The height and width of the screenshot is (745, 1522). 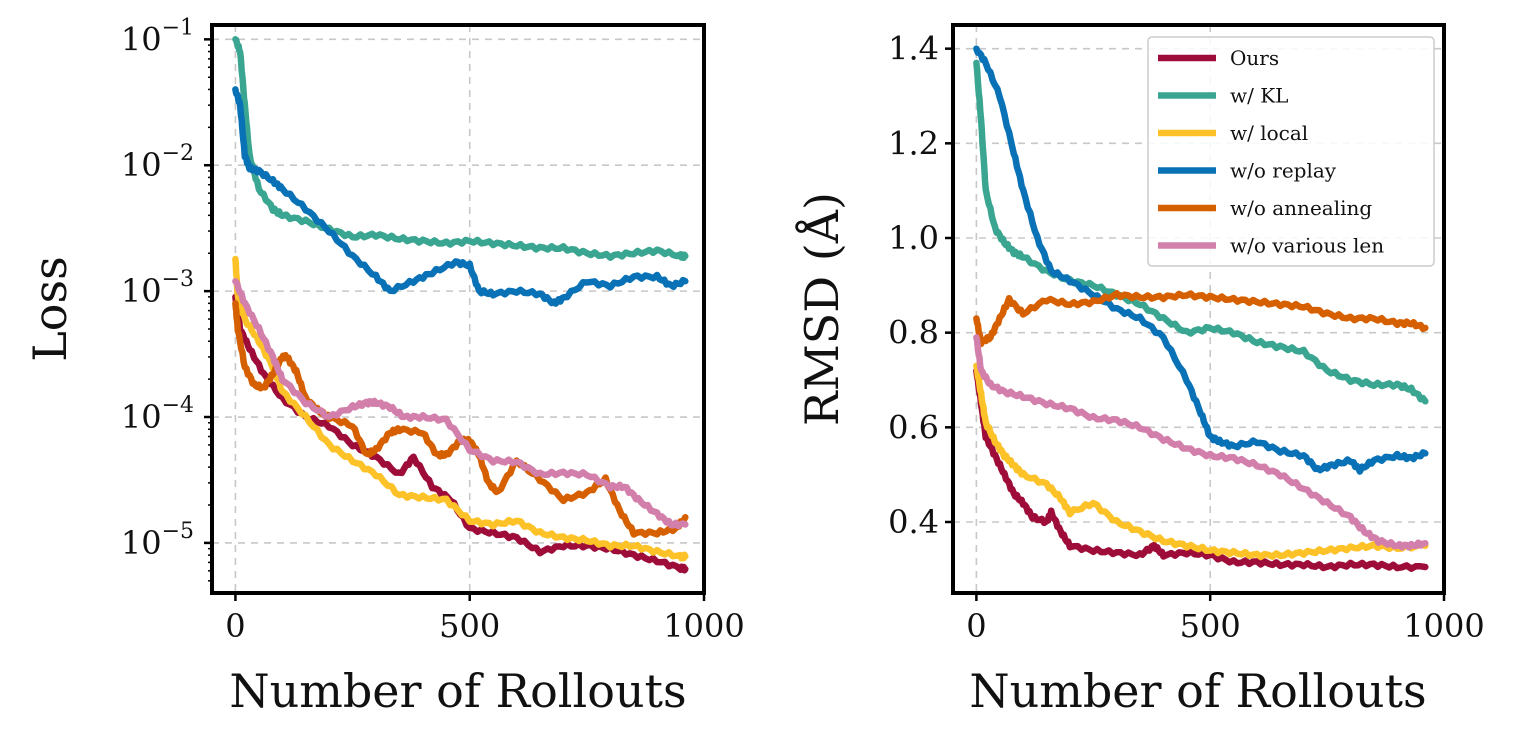 I want to click on rmsd-chart-ytick-label: 1.0, so click(x=913, y=238).